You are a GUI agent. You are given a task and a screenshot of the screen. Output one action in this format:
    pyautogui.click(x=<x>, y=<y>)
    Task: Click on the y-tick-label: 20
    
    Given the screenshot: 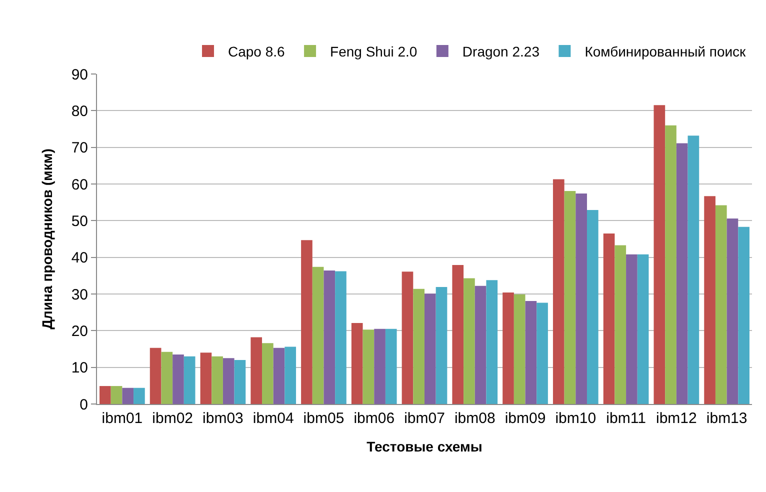 What is the action you would take?
    pyautogui.click(x=79, y=331)
    